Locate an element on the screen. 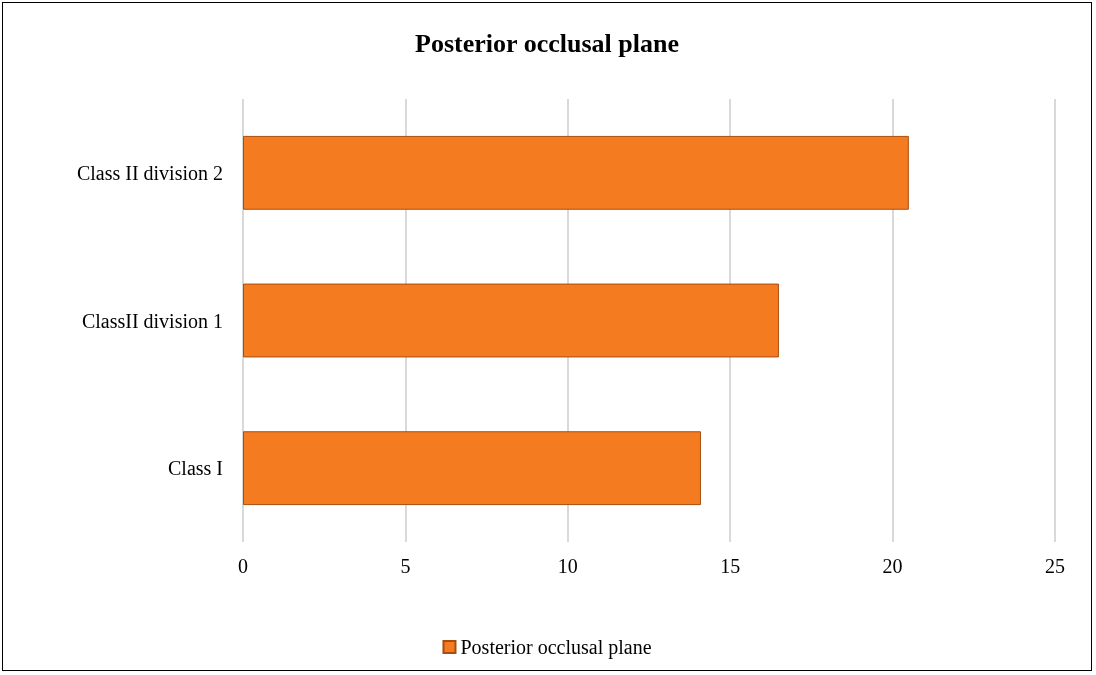 The height and width of the screenshot is (675, 1096). x-tick-label: 10 is located at coordinates (567, 566).